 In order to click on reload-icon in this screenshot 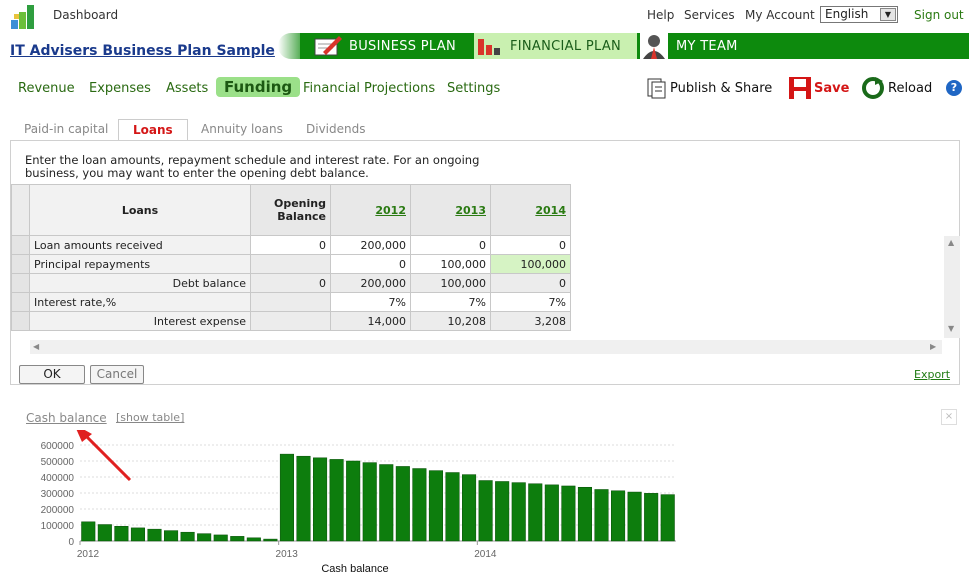, I will do `click(873, 88)`.